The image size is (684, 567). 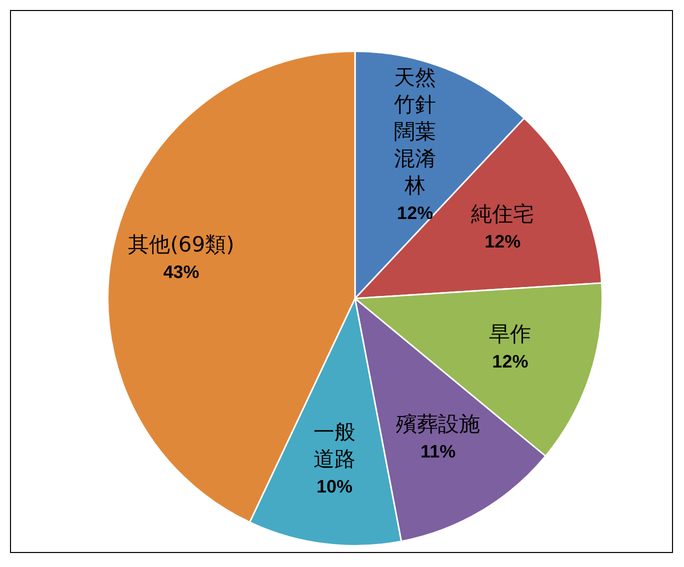 I want to click on slice-label: 其他(69類), so click(x=181, y=244).